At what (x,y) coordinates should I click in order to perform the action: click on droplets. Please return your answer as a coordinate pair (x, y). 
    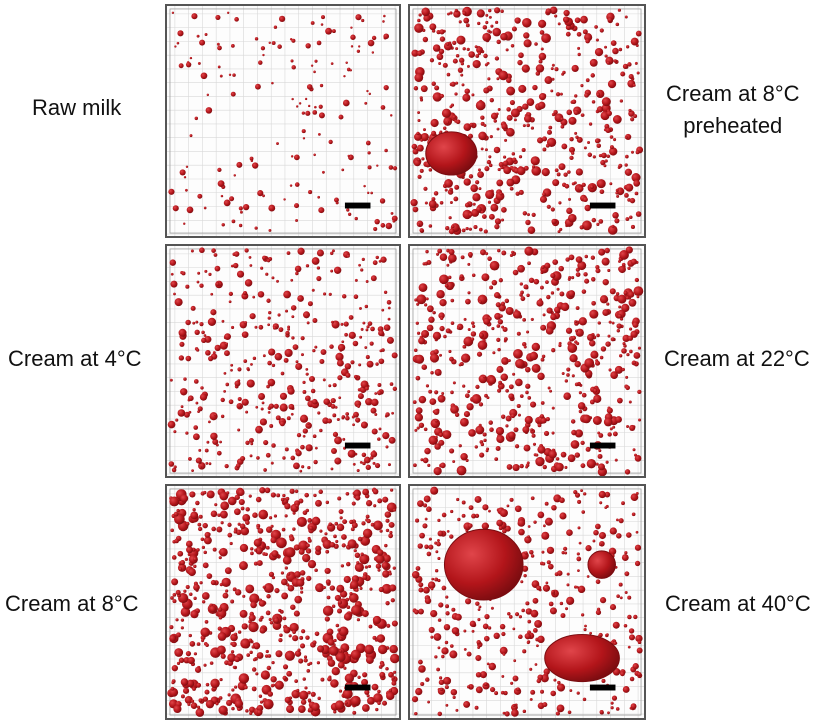
    Looking at the image, I should click on (282, 360).